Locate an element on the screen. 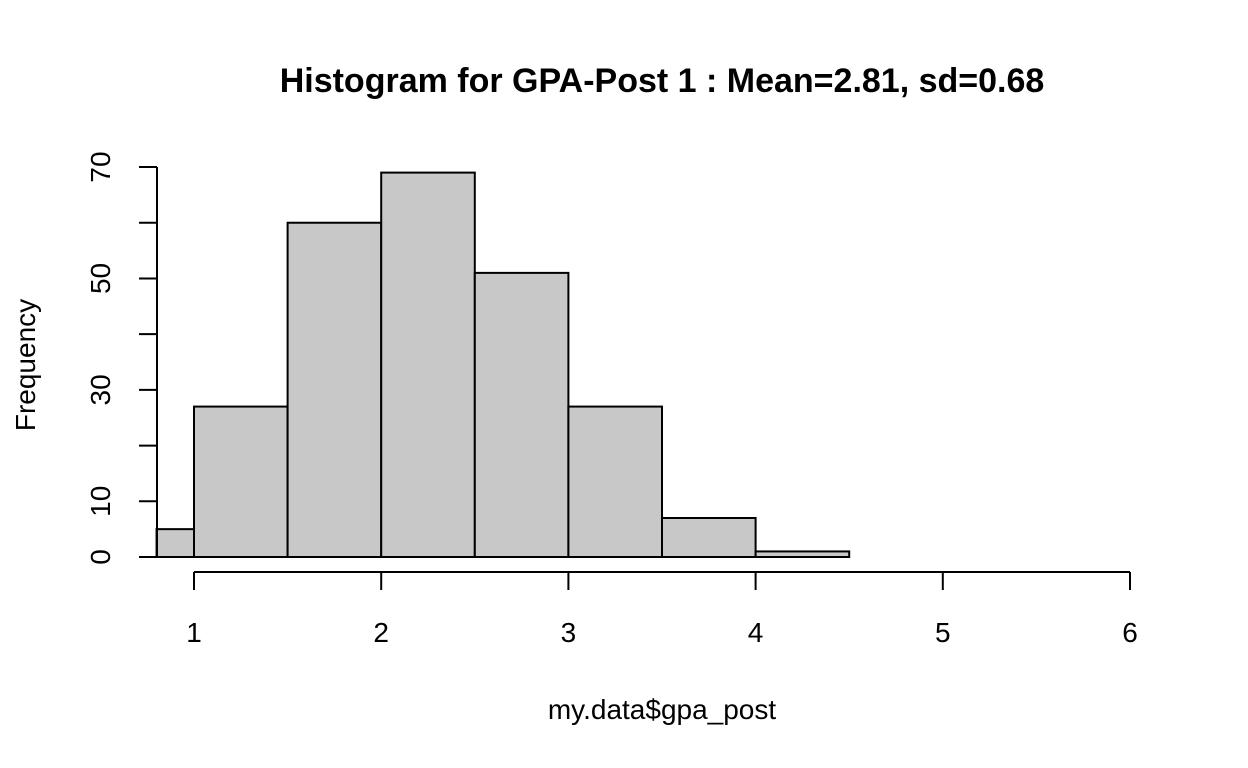 The height and width of the screenshot is (768, 1248). y-tick-label-10: 10 is located at coordinates (100, 501).